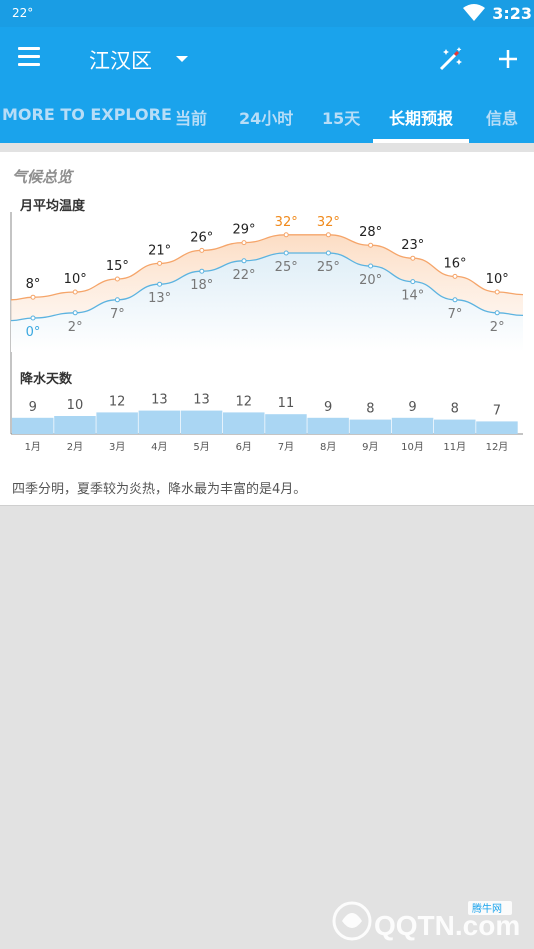 The image size is (534, 949). I want to click on status-bar: 22° 3:23, so click(267, 13).